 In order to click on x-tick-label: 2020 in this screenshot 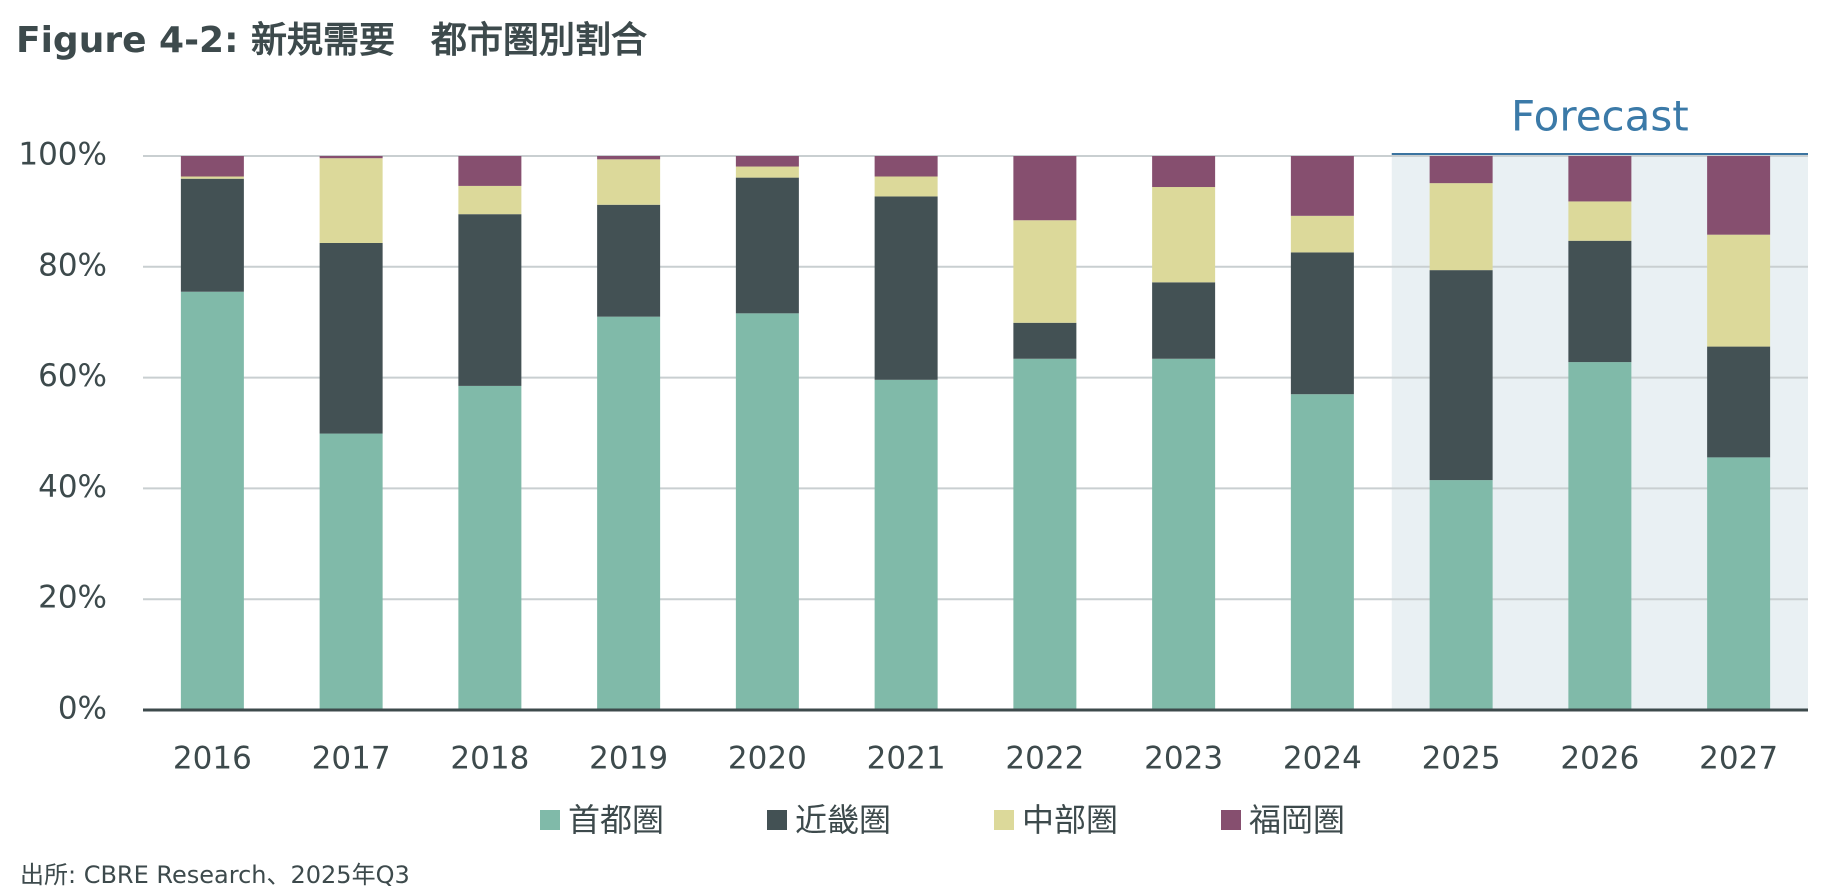, I will do `click(767, 759)`.